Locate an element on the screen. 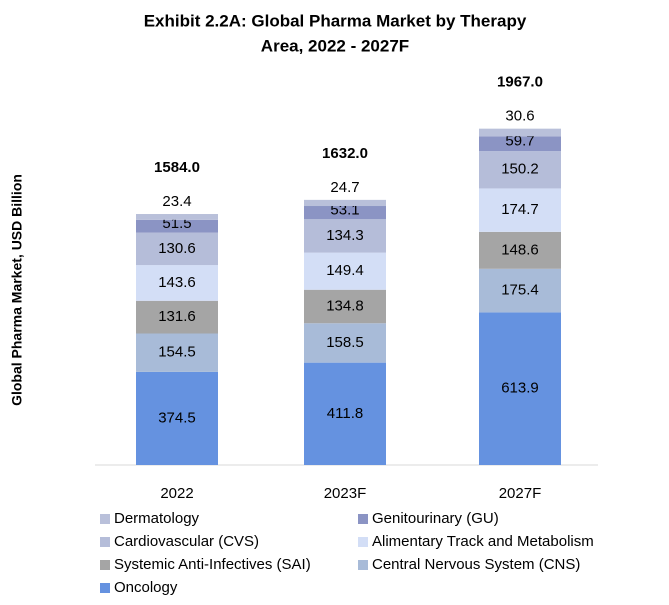 The image size is (669, 605). x-tick-label: 2027F is located at coordinates (520, 493).